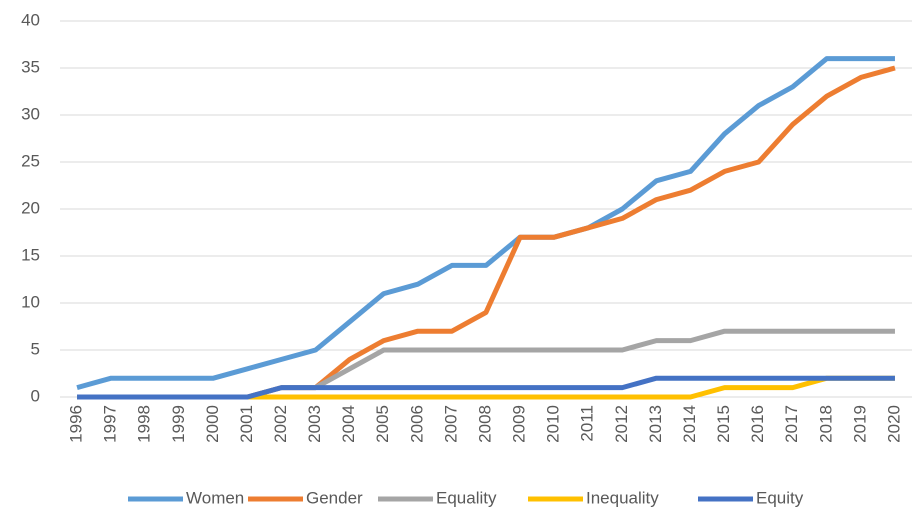 The width and height of the screenshot is (916, 510). I want to click on x-tick-label: 2009, so click(519, 424).